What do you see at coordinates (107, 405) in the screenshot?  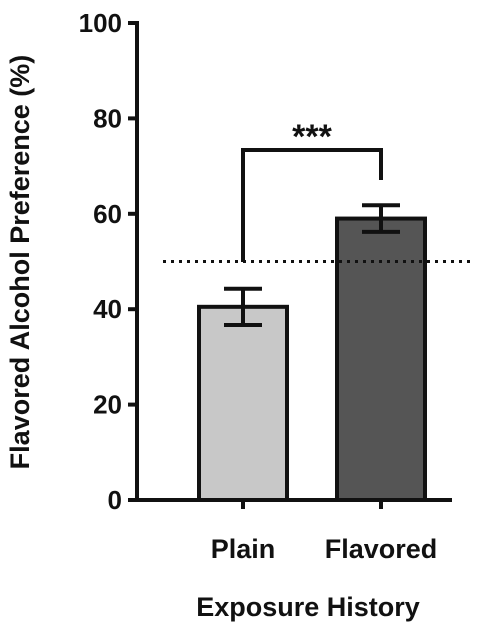 I see `y-tick-label-20: 20` at bounding box center [107, 405].